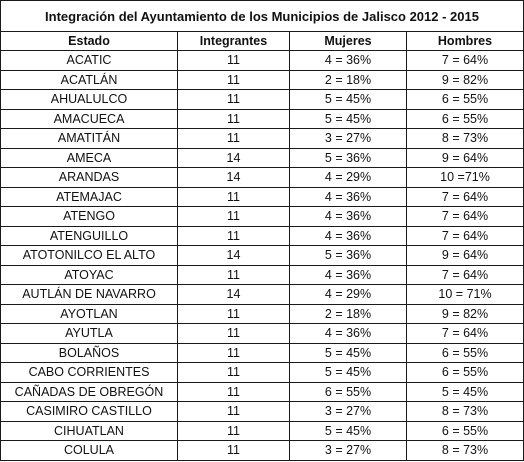  What do you see at coordinates (89, 392) in the screenshot?
I see `cell-estado: CAÑADAS DE OBREGÓN` at bounding box center [89, 392].